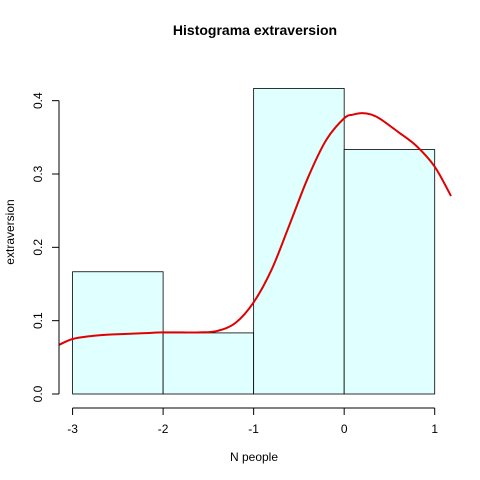 This screenshot has width=480, height=480. Describe the element at coordinates (38, 173) in the screenshot. I see `y-tick-label: 0.3` at that location.